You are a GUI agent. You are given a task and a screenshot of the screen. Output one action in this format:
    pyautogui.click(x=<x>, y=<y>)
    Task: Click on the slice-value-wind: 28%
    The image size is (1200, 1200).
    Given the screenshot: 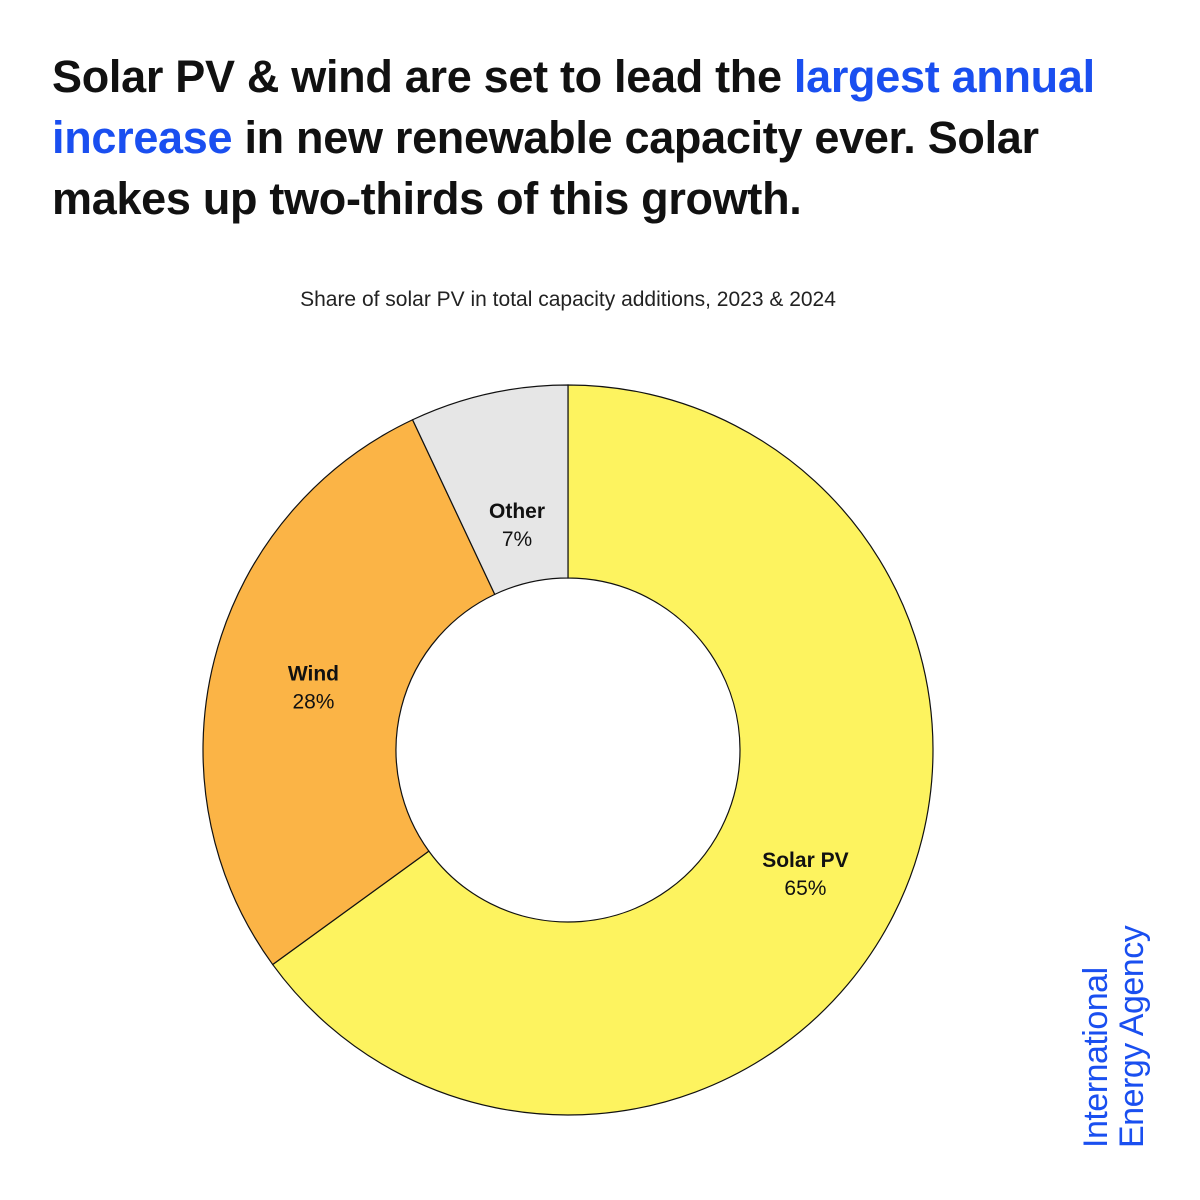 What is the action you would take?
    pyautogui.click(x=313, y=702)
    